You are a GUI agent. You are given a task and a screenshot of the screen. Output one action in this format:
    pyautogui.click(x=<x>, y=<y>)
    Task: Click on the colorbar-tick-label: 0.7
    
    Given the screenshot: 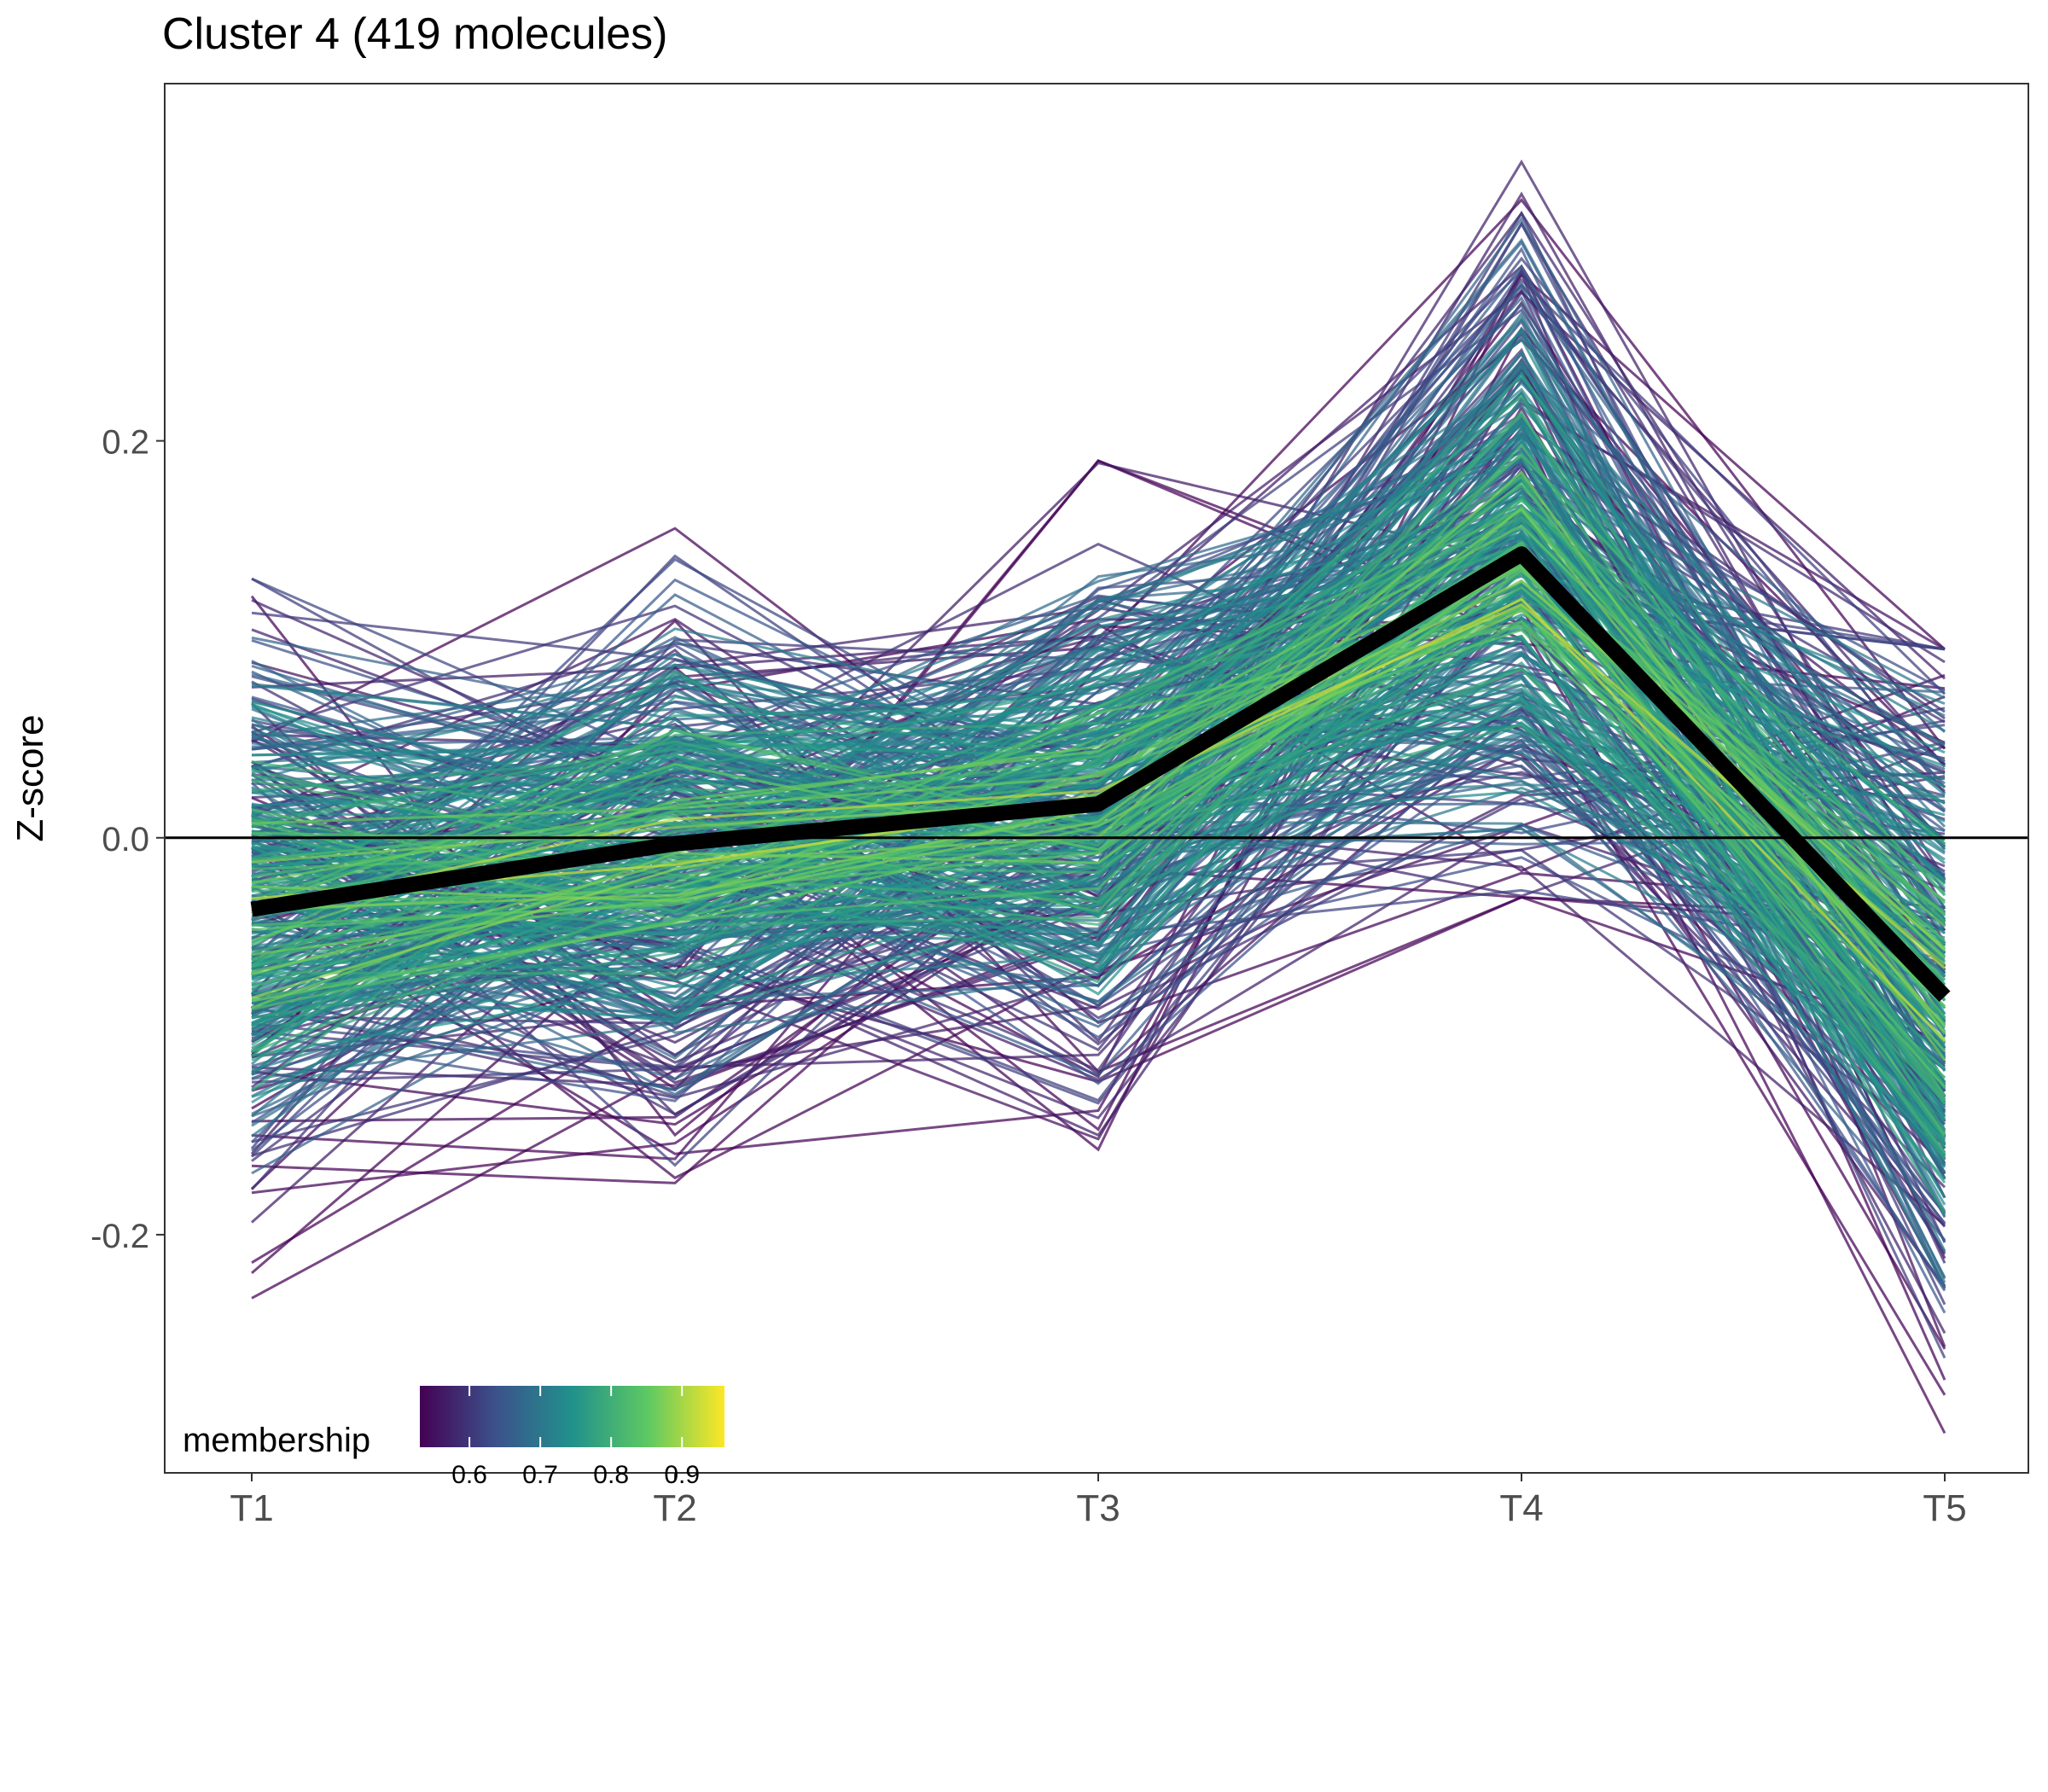 What is the action you would take?
    pyautogui.click(x=540, y=1475)
    